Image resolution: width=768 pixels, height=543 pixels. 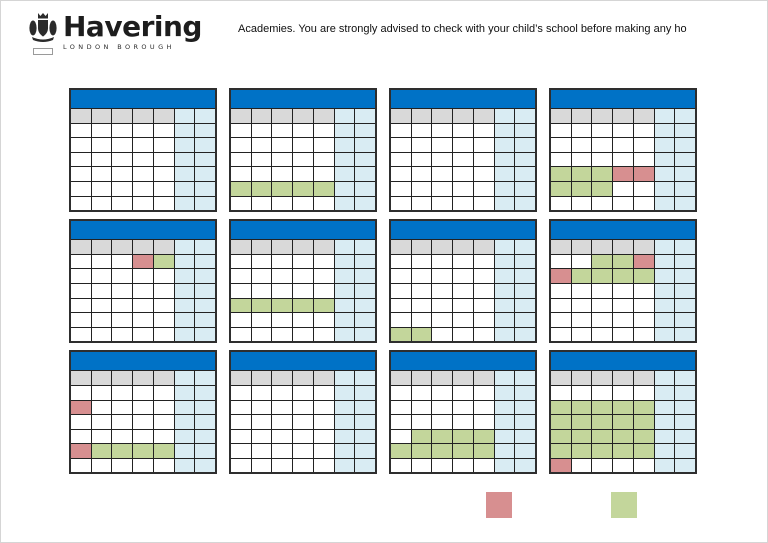 I want to click on legend-red-swatch, so click(x=499, y=505).